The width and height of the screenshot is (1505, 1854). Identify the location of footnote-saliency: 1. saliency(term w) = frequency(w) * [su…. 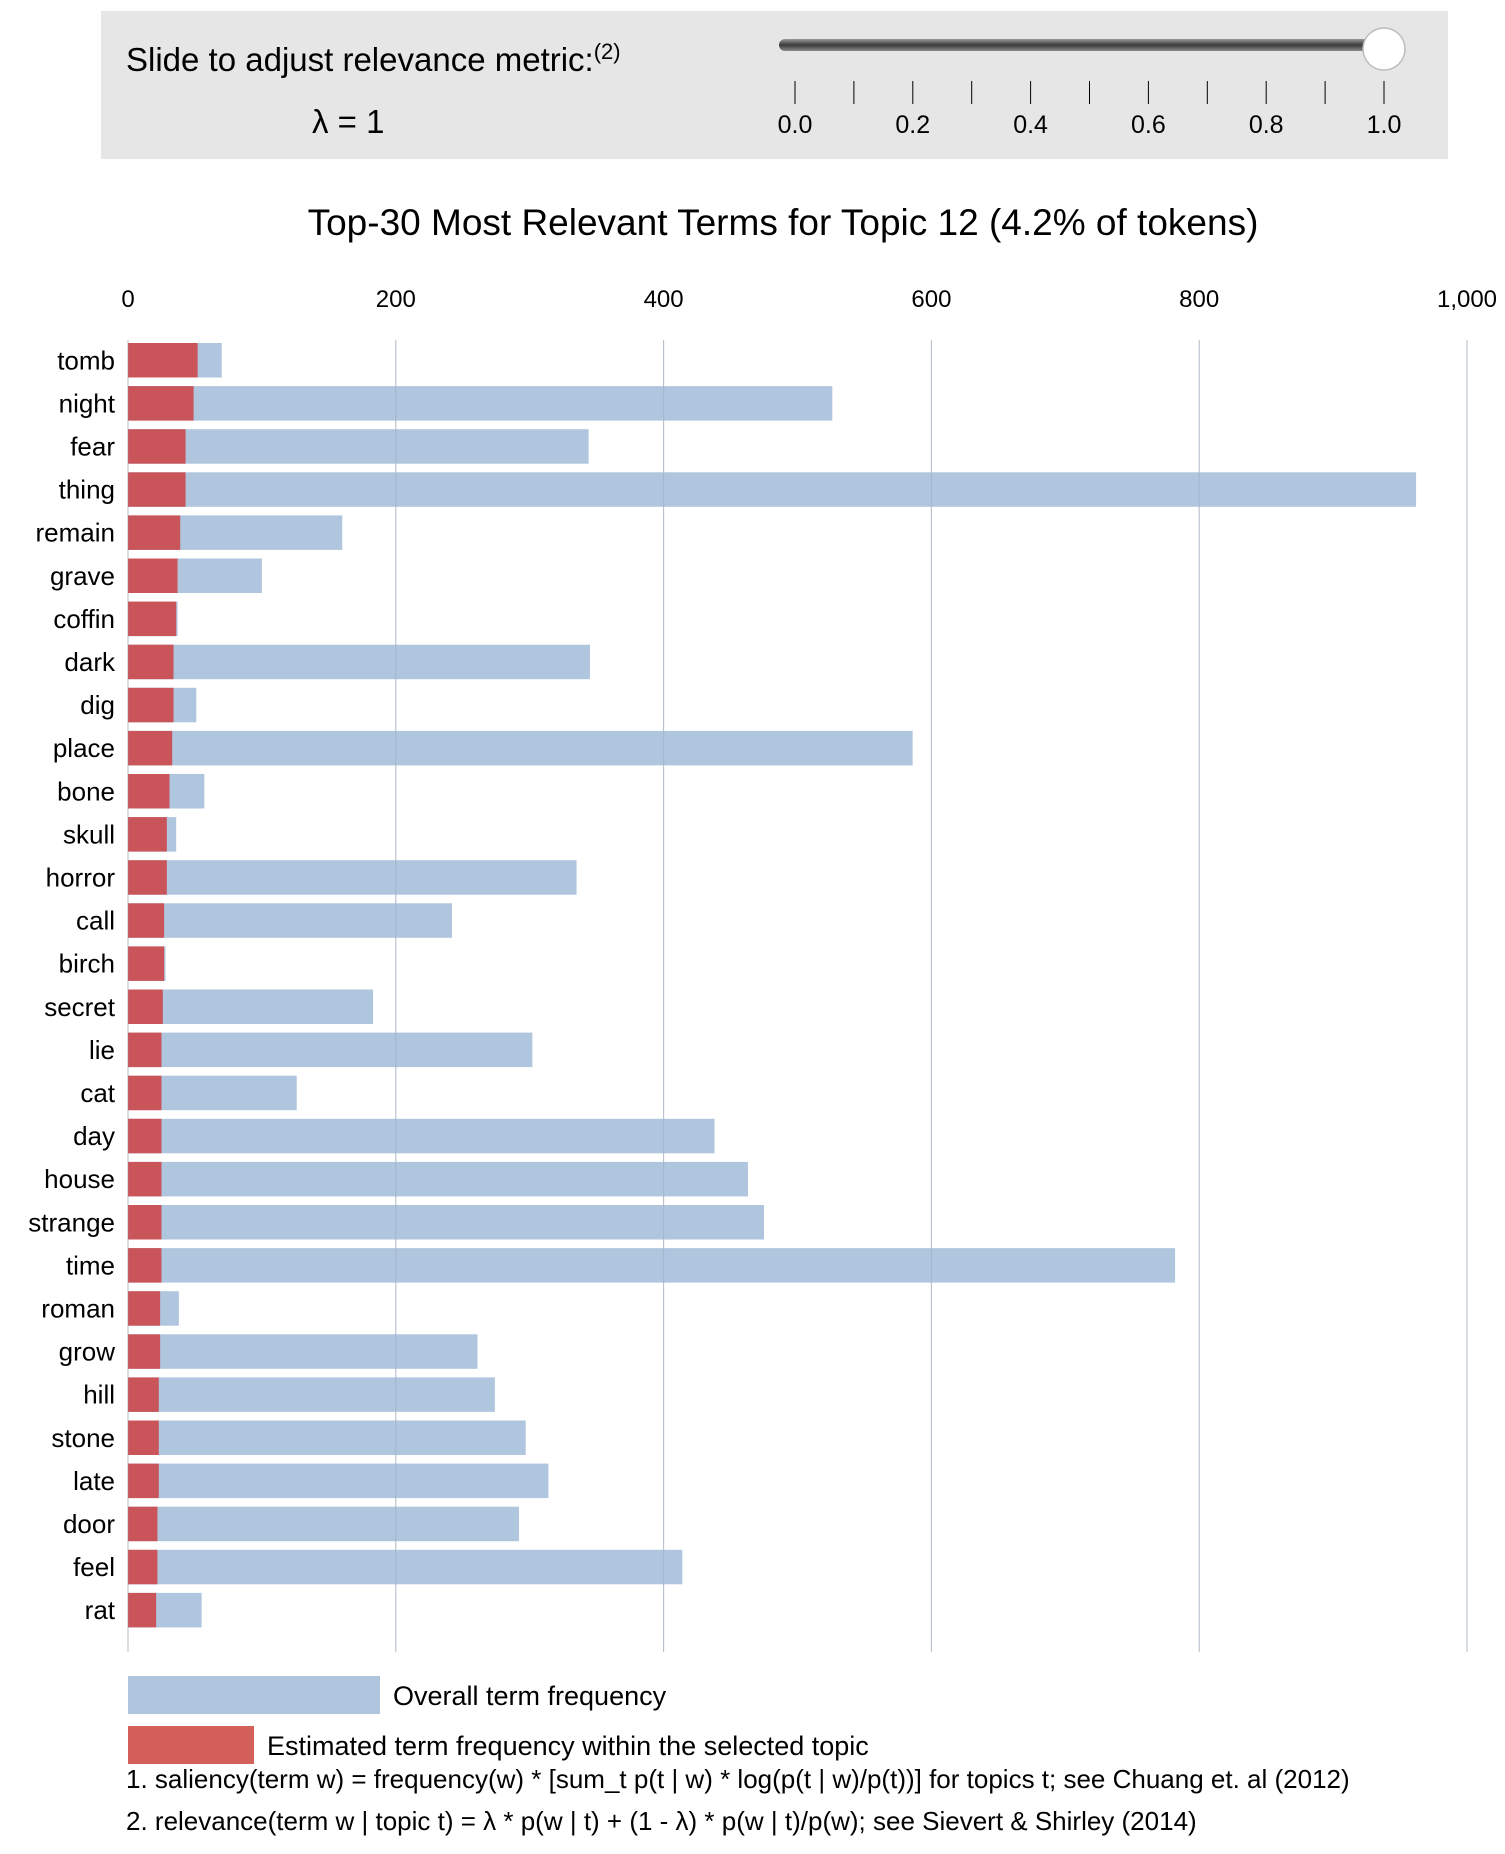
(738, 1779).